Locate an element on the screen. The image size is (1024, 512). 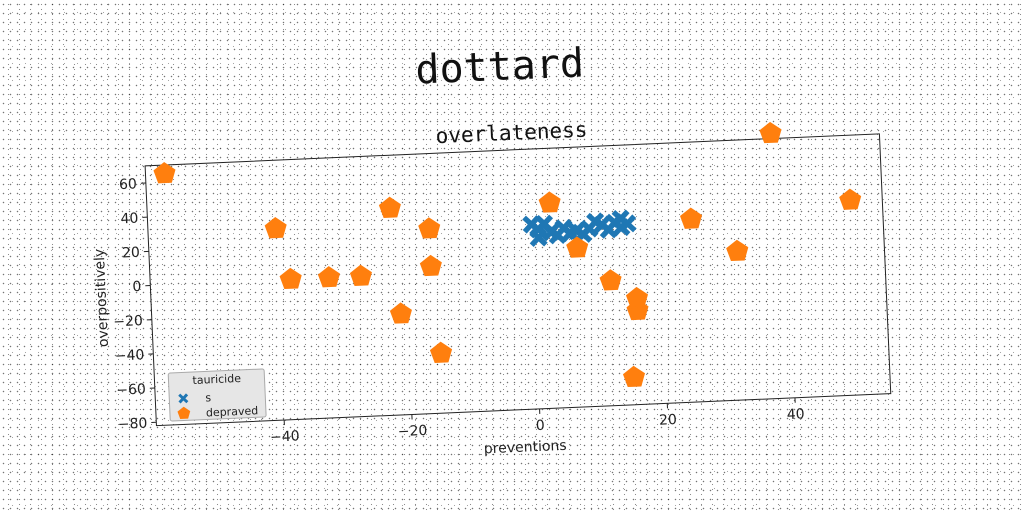
y-tick-label: 20 is located at coordinates (131, 253).